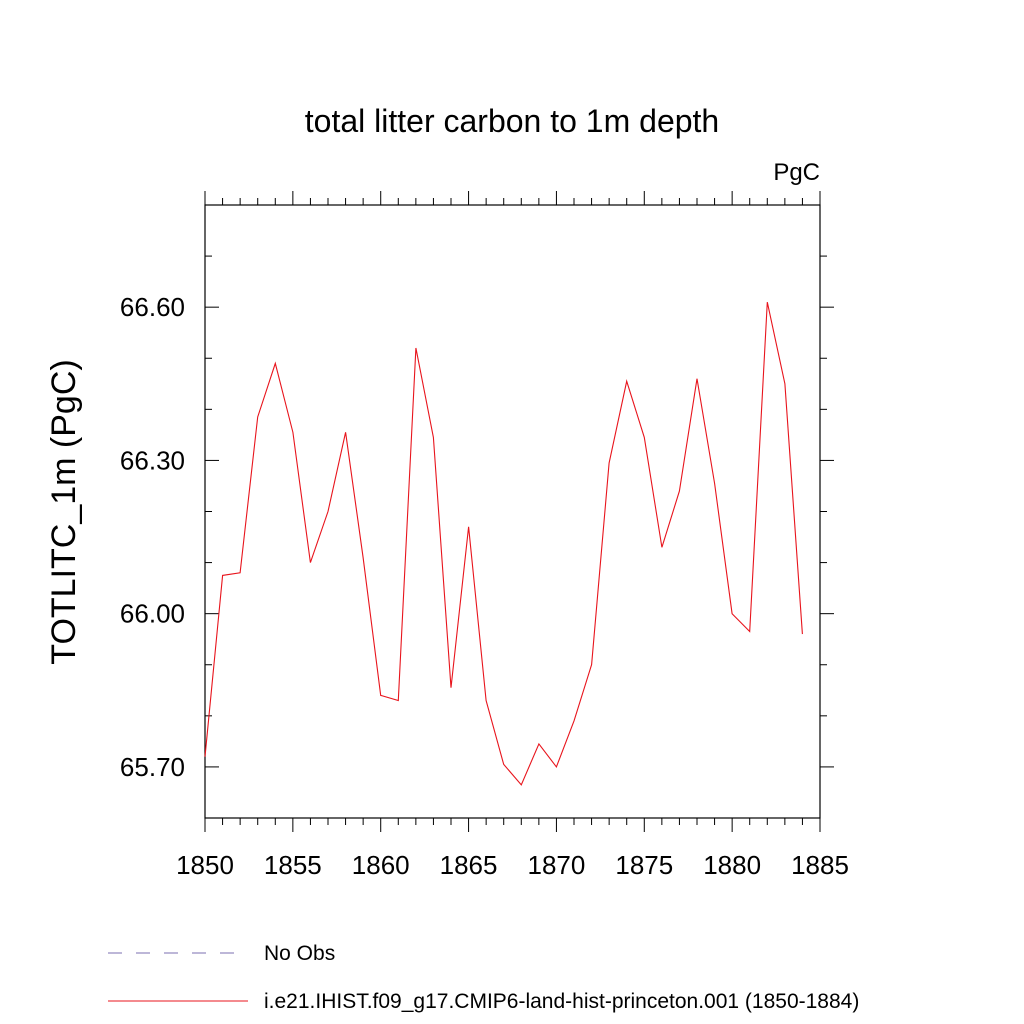 This screenshot has width=1024, height=1024. I want to click on y-tick-label: 66.30, so click(152, 460).